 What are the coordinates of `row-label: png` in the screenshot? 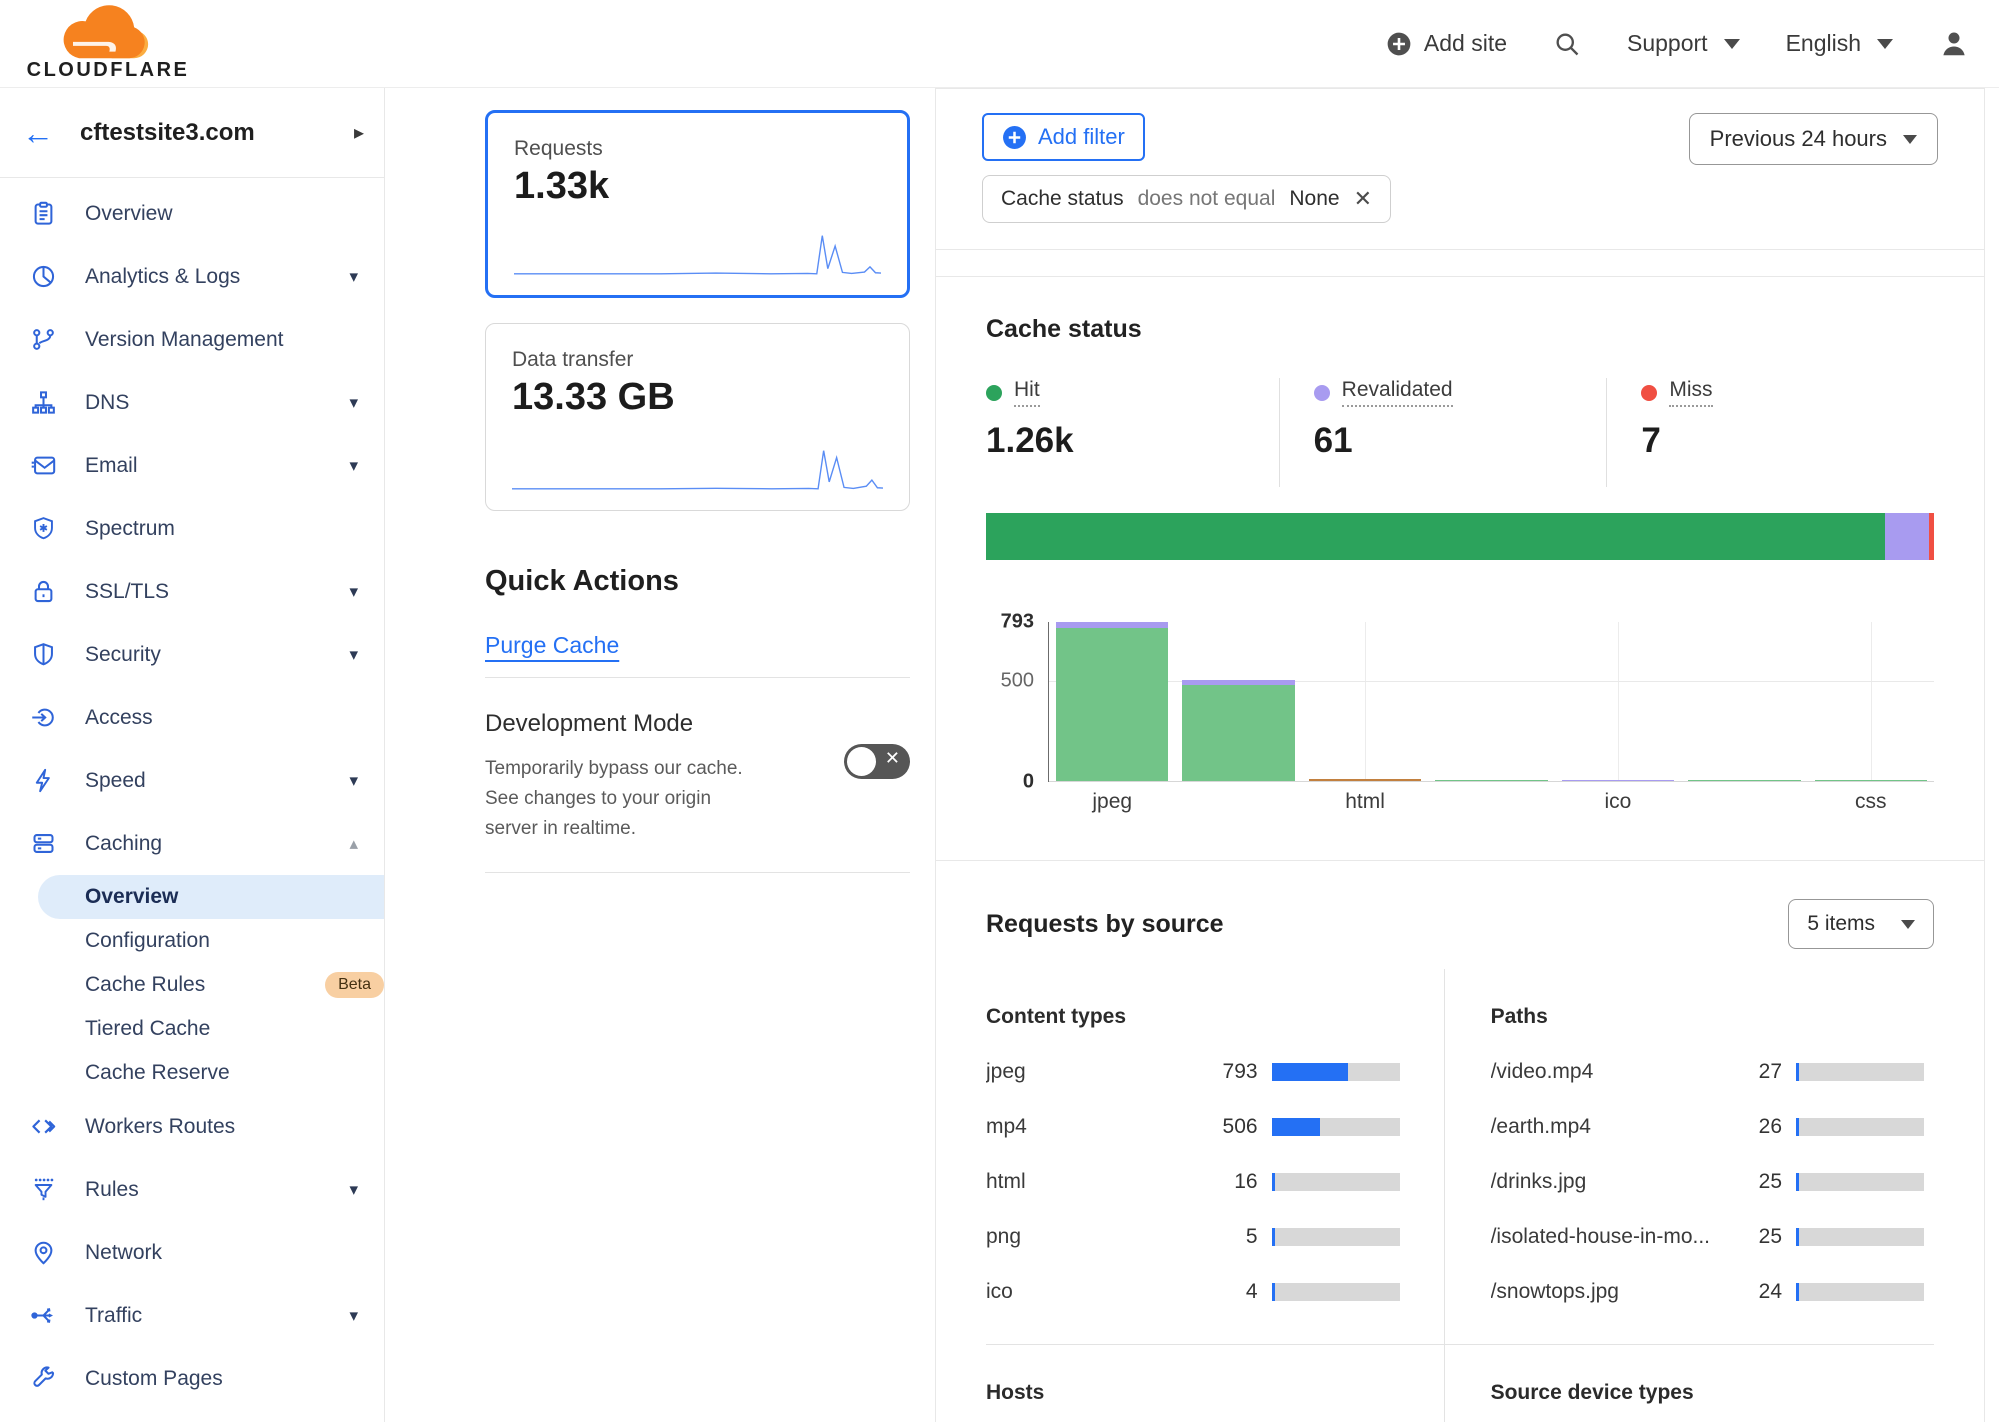 It's located at (1004, 1236).